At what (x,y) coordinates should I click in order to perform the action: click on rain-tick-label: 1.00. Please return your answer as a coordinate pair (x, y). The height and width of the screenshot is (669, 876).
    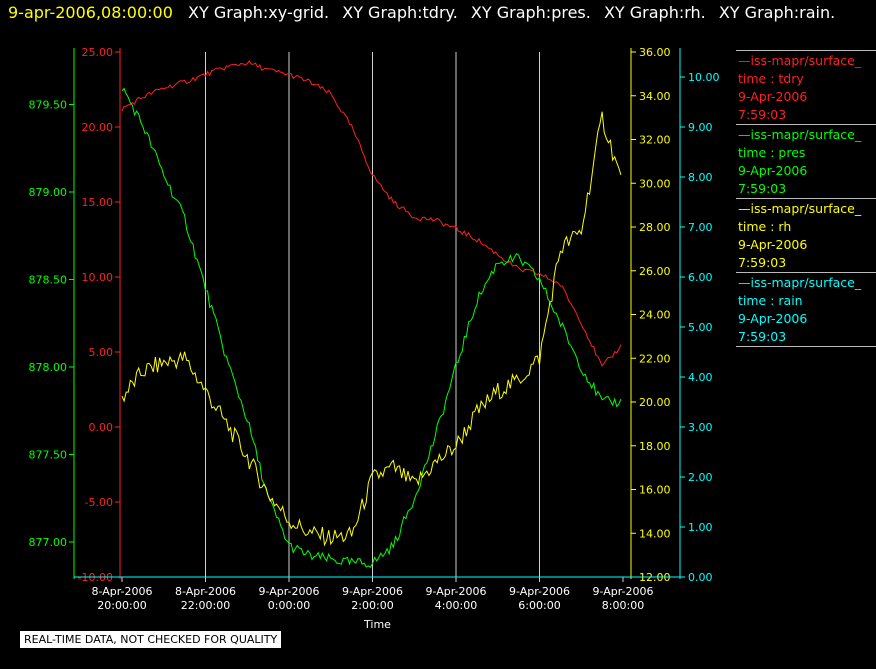
    Looking at the image, I should click on (700, 527).